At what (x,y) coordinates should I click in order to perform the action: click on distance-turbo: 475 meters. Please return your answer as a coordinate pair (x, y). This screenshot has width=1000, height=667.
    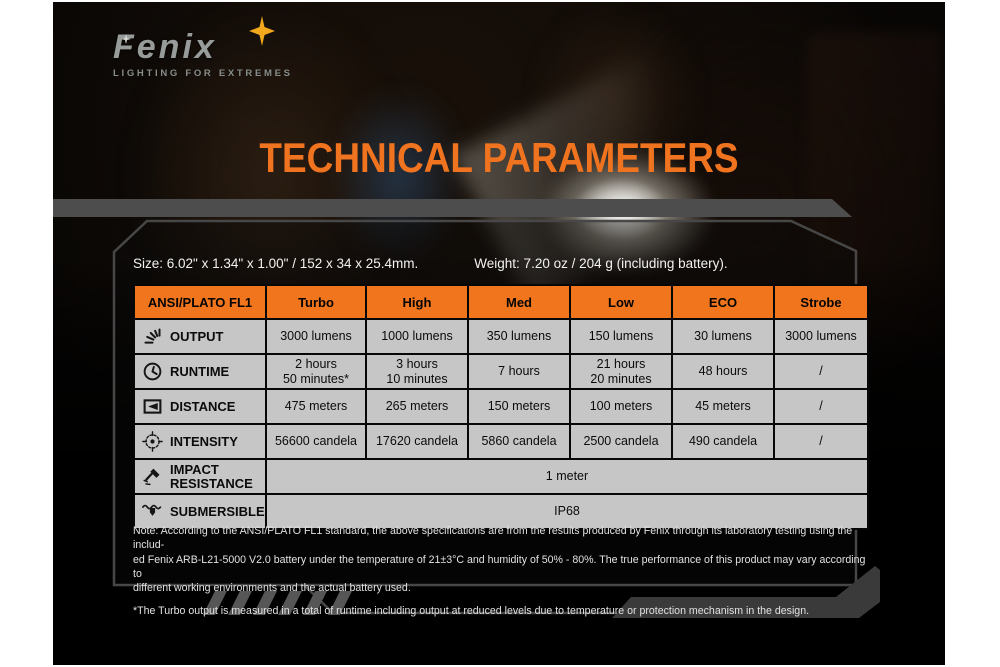
    Looking at the image, I should click on (316, 406).